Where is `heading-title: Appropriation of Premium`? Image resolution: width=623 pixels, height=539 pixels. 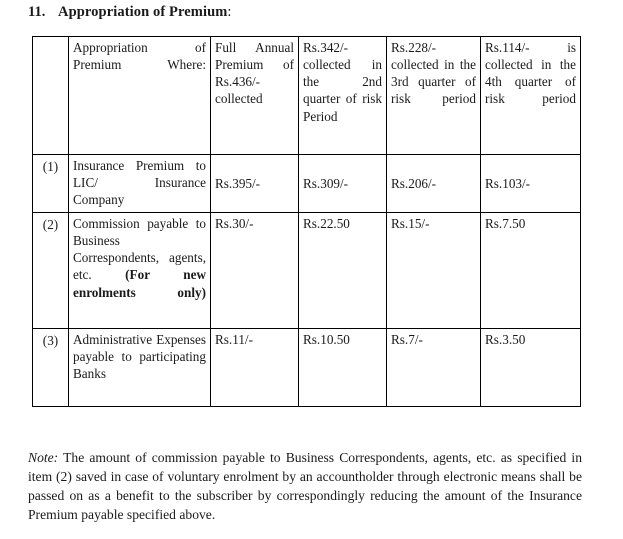
heading-title: Appropriation of Premium is located at coordinates (143, 12).